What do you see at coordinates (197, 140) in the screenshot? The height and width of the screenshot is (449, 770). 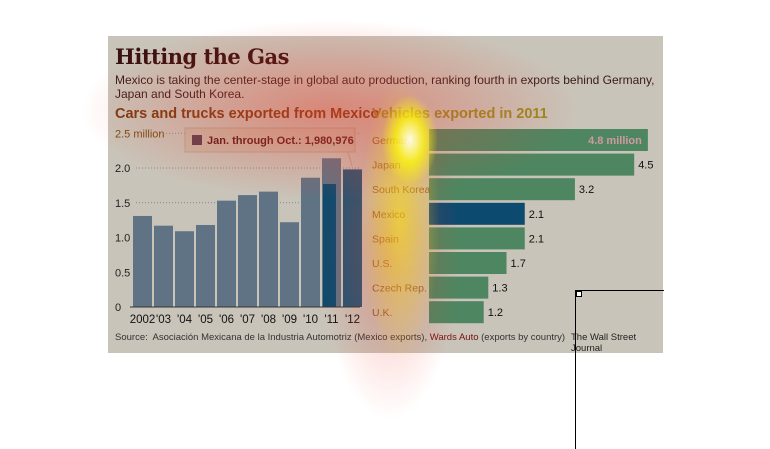 I see `annotation-swatch` at bounding box center [197, 140].